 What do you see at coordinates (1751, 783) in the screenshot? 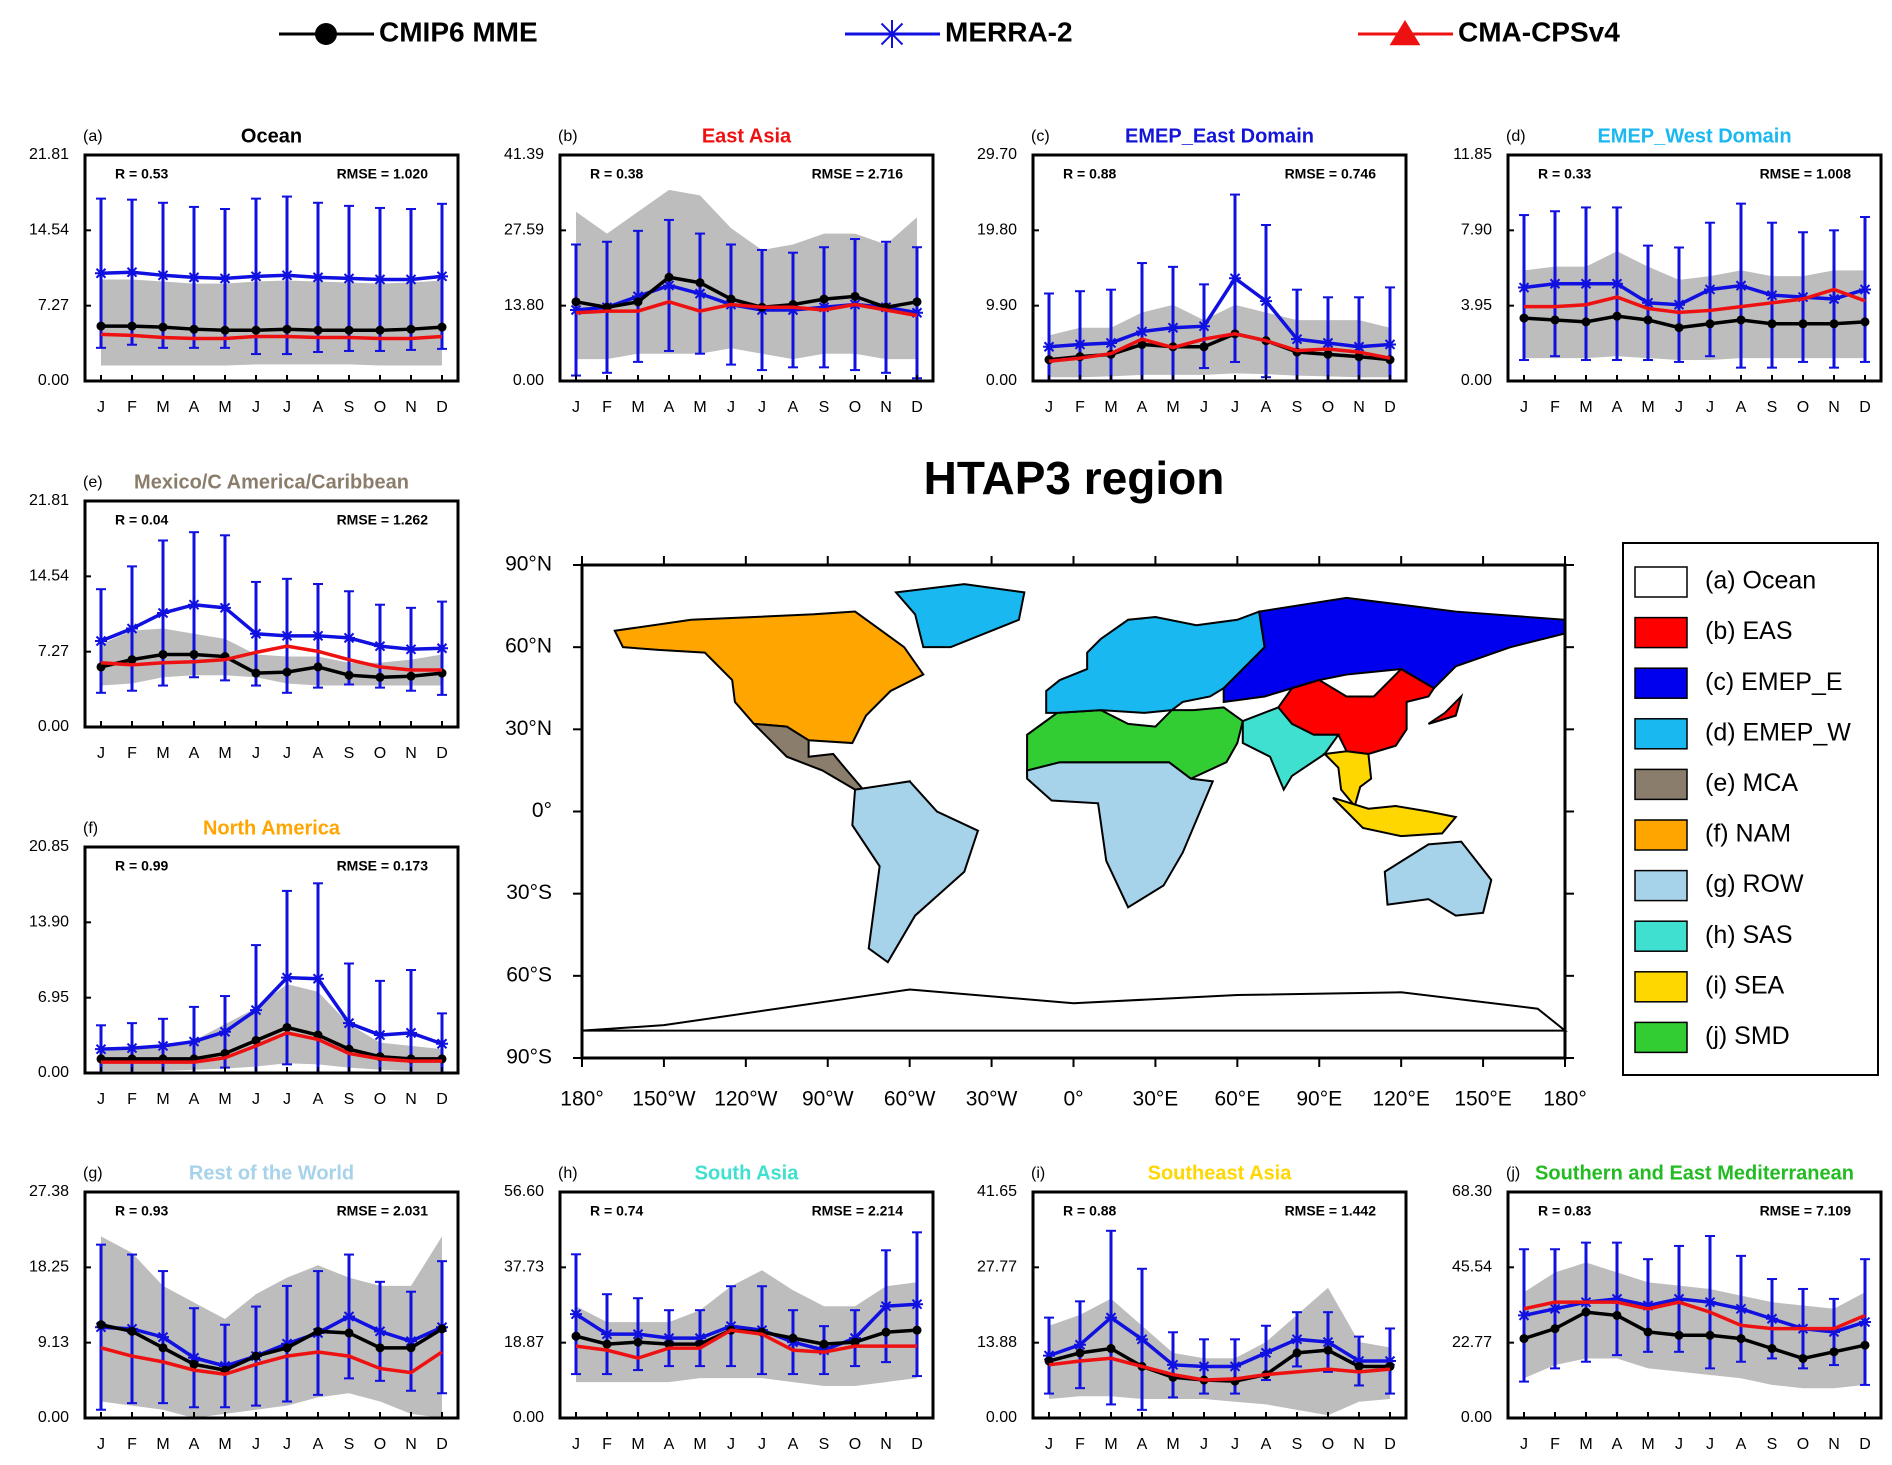
I see `region-label: (e) MCA` at bounding box center [1751, 783].